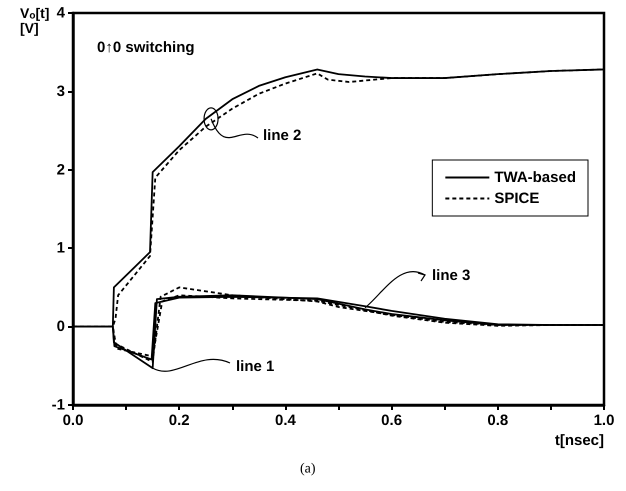  I want to click on y-tick-label: 2, so click(60, 169).